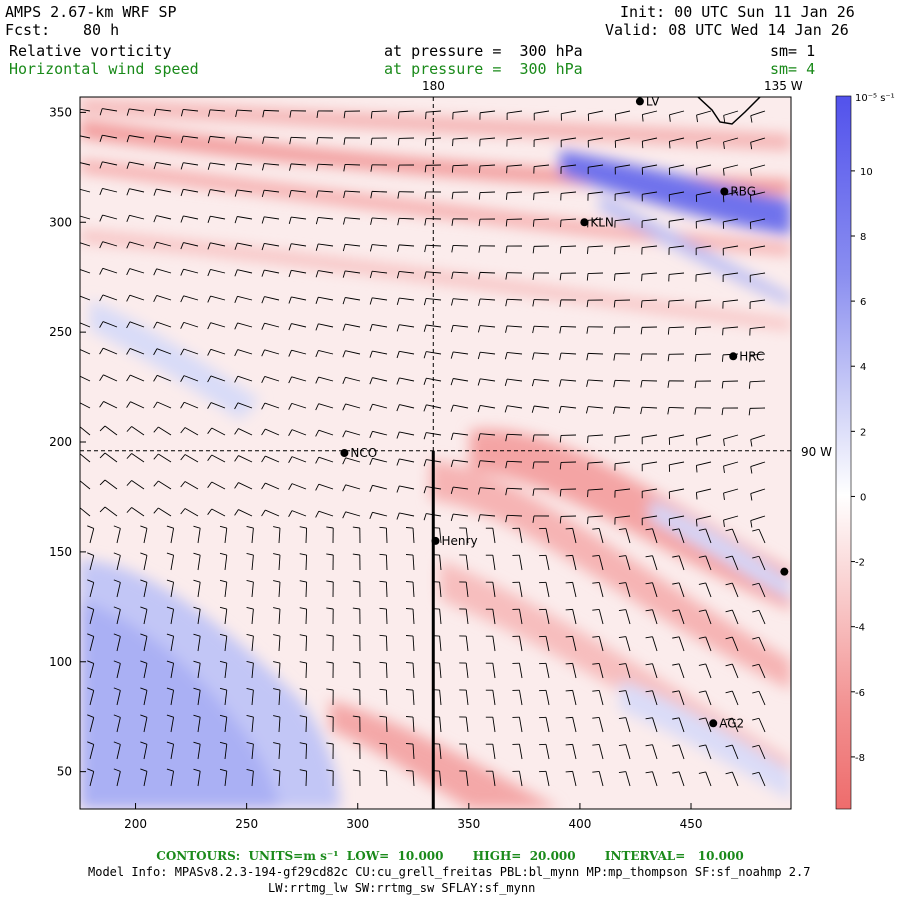  I want to click on field2-level: at pressure = 300 hPa, so click(483, 69).